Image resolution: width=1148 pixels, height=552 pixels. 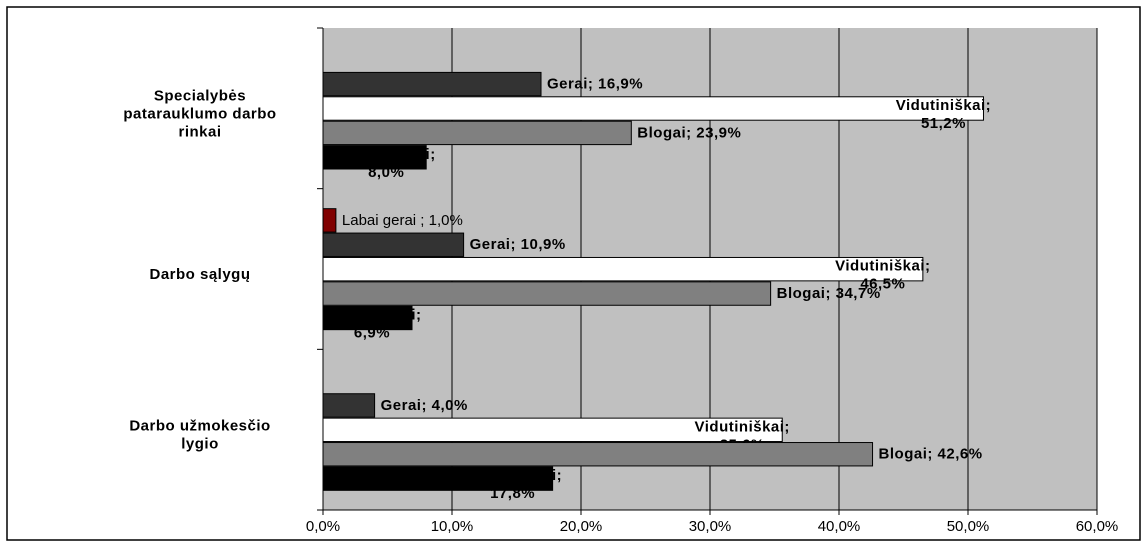 What do you see at coordinates (402, 220) in the screenshot?
I see `data-label: Labai gerai ; 1,0%` at bounding box center [402, 220].